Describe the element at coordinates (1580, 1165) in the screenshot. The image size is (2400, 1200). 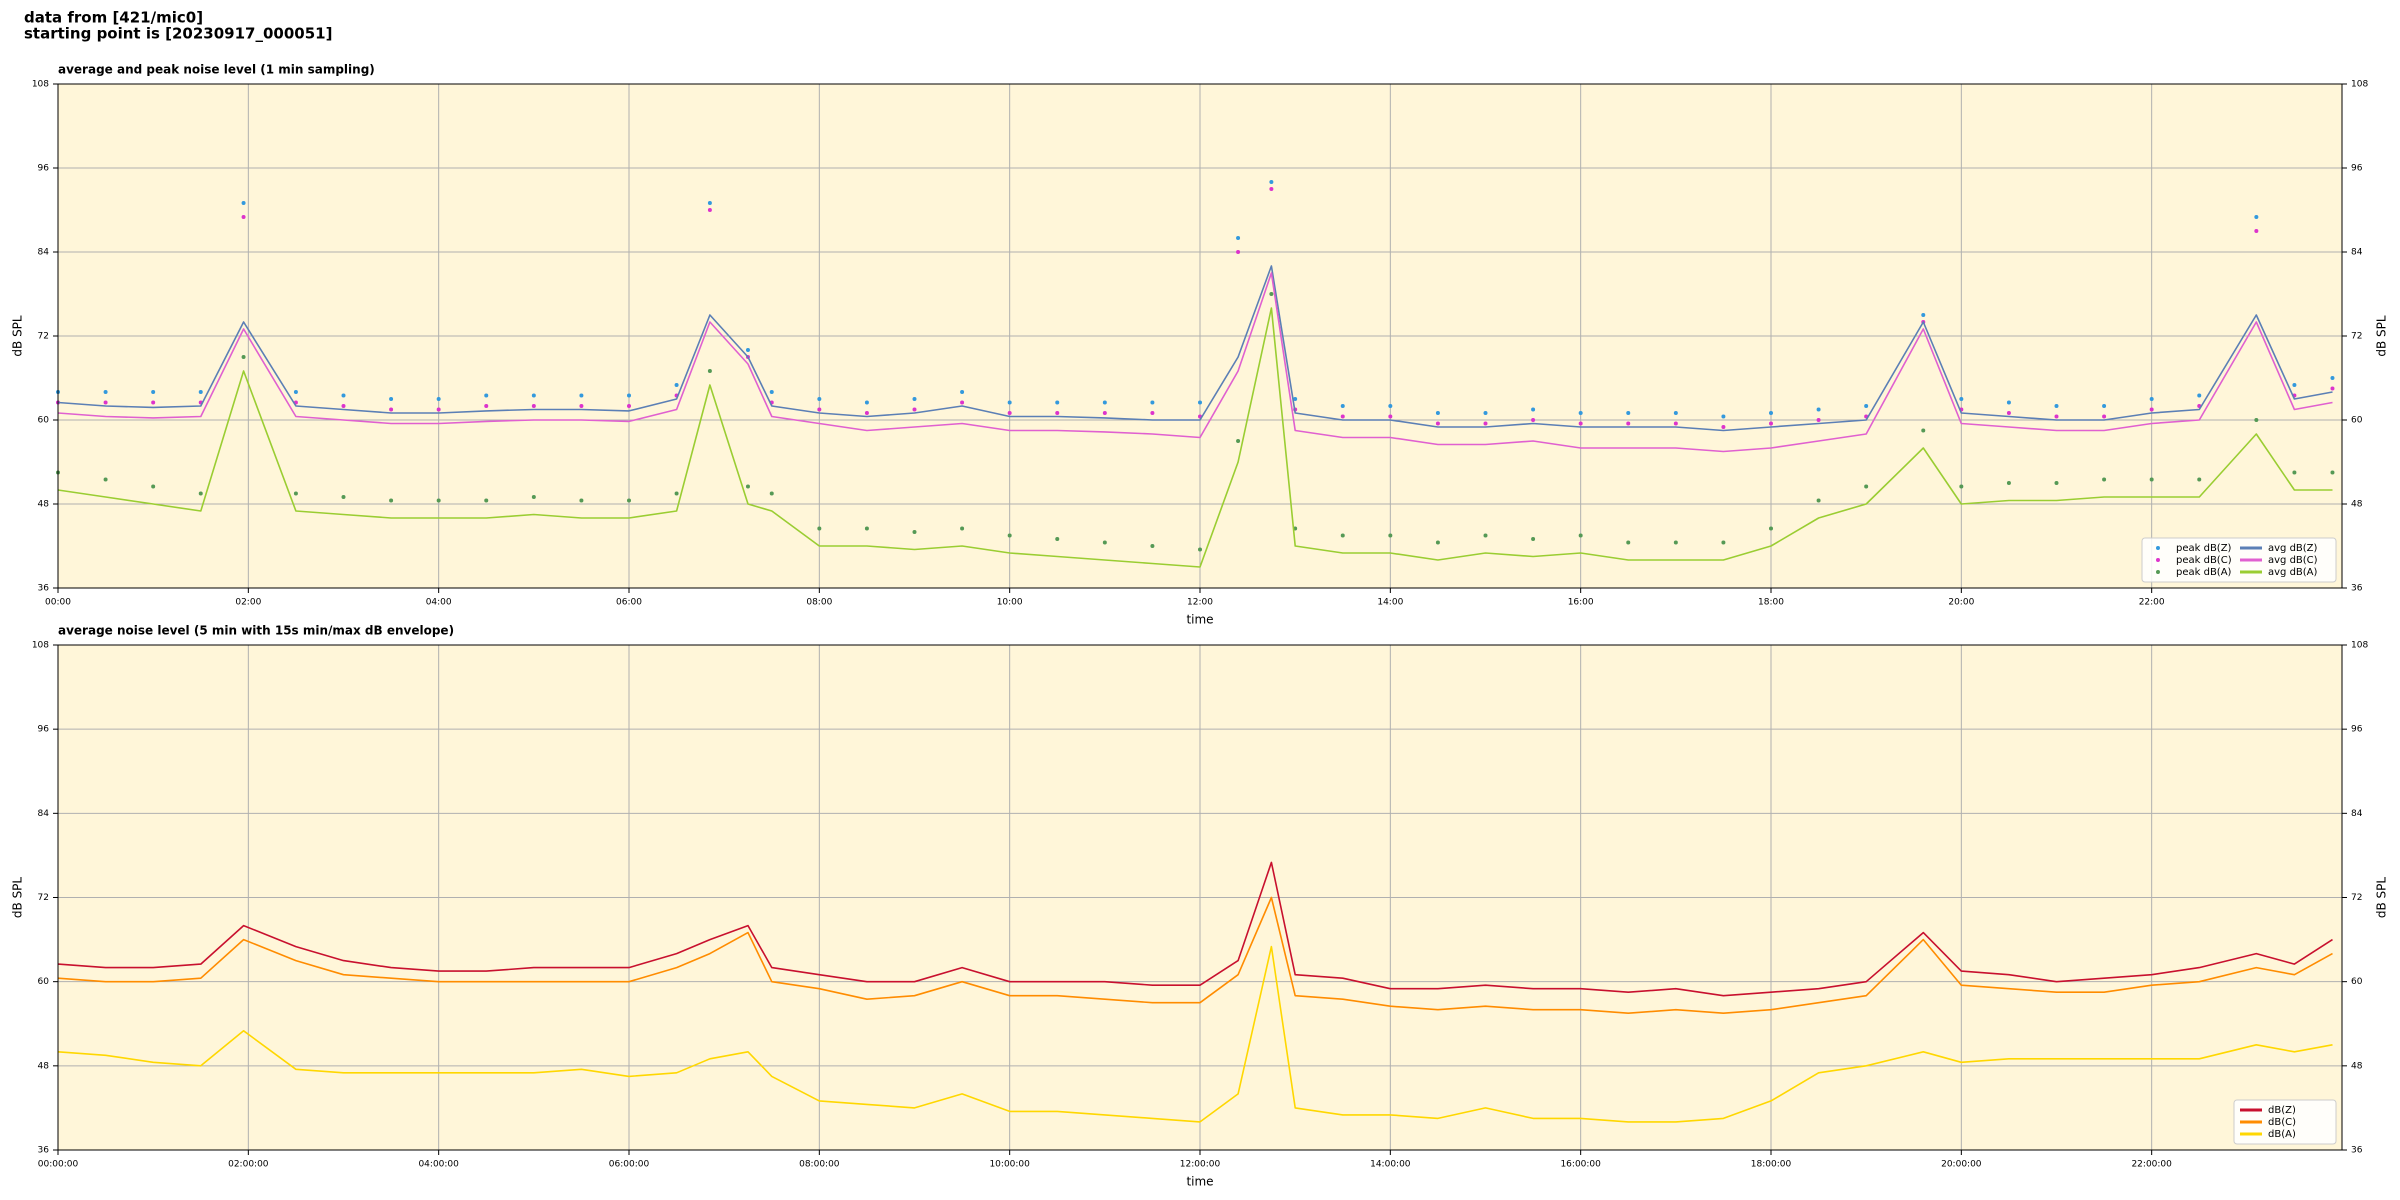
I see `x-tick-label: 16:00:00` at that location.